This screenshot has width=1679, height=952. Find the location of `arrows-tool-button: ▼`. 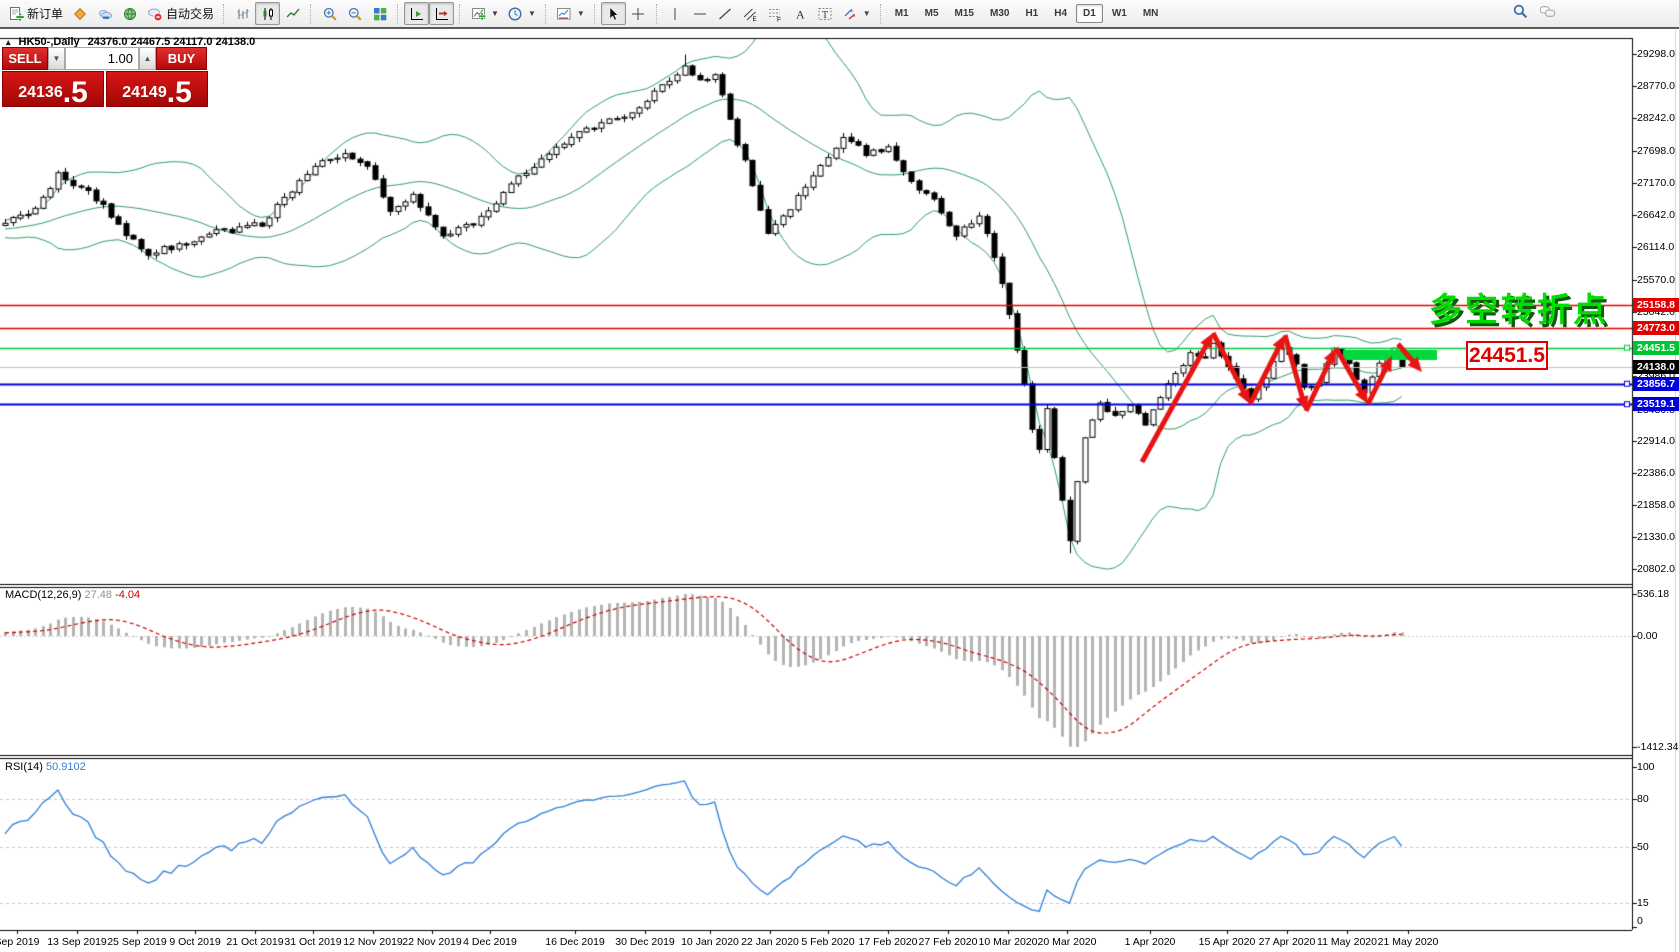

arrows-tool-button: ▼ is located at coordinates (856, 13).